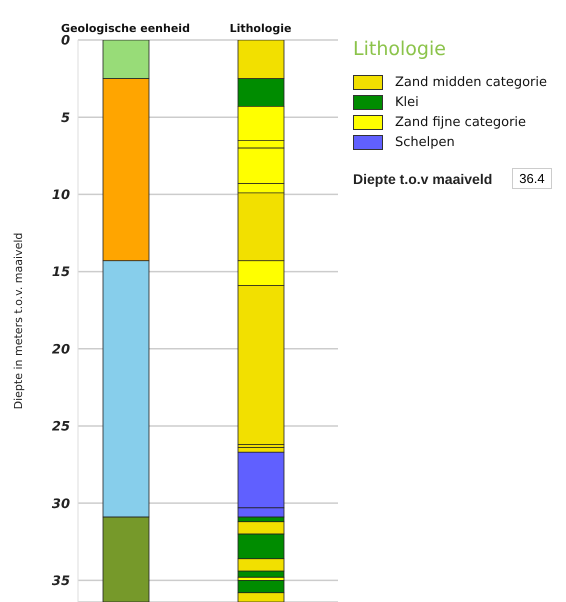  I want to click on legend-label: Schelpen, so click(425, 142).